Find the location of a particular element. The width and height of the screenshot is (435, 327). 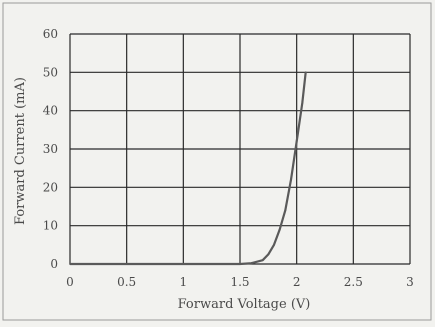

y-axis-label: Forward Current (mA) is located at coordinates (20, 151).